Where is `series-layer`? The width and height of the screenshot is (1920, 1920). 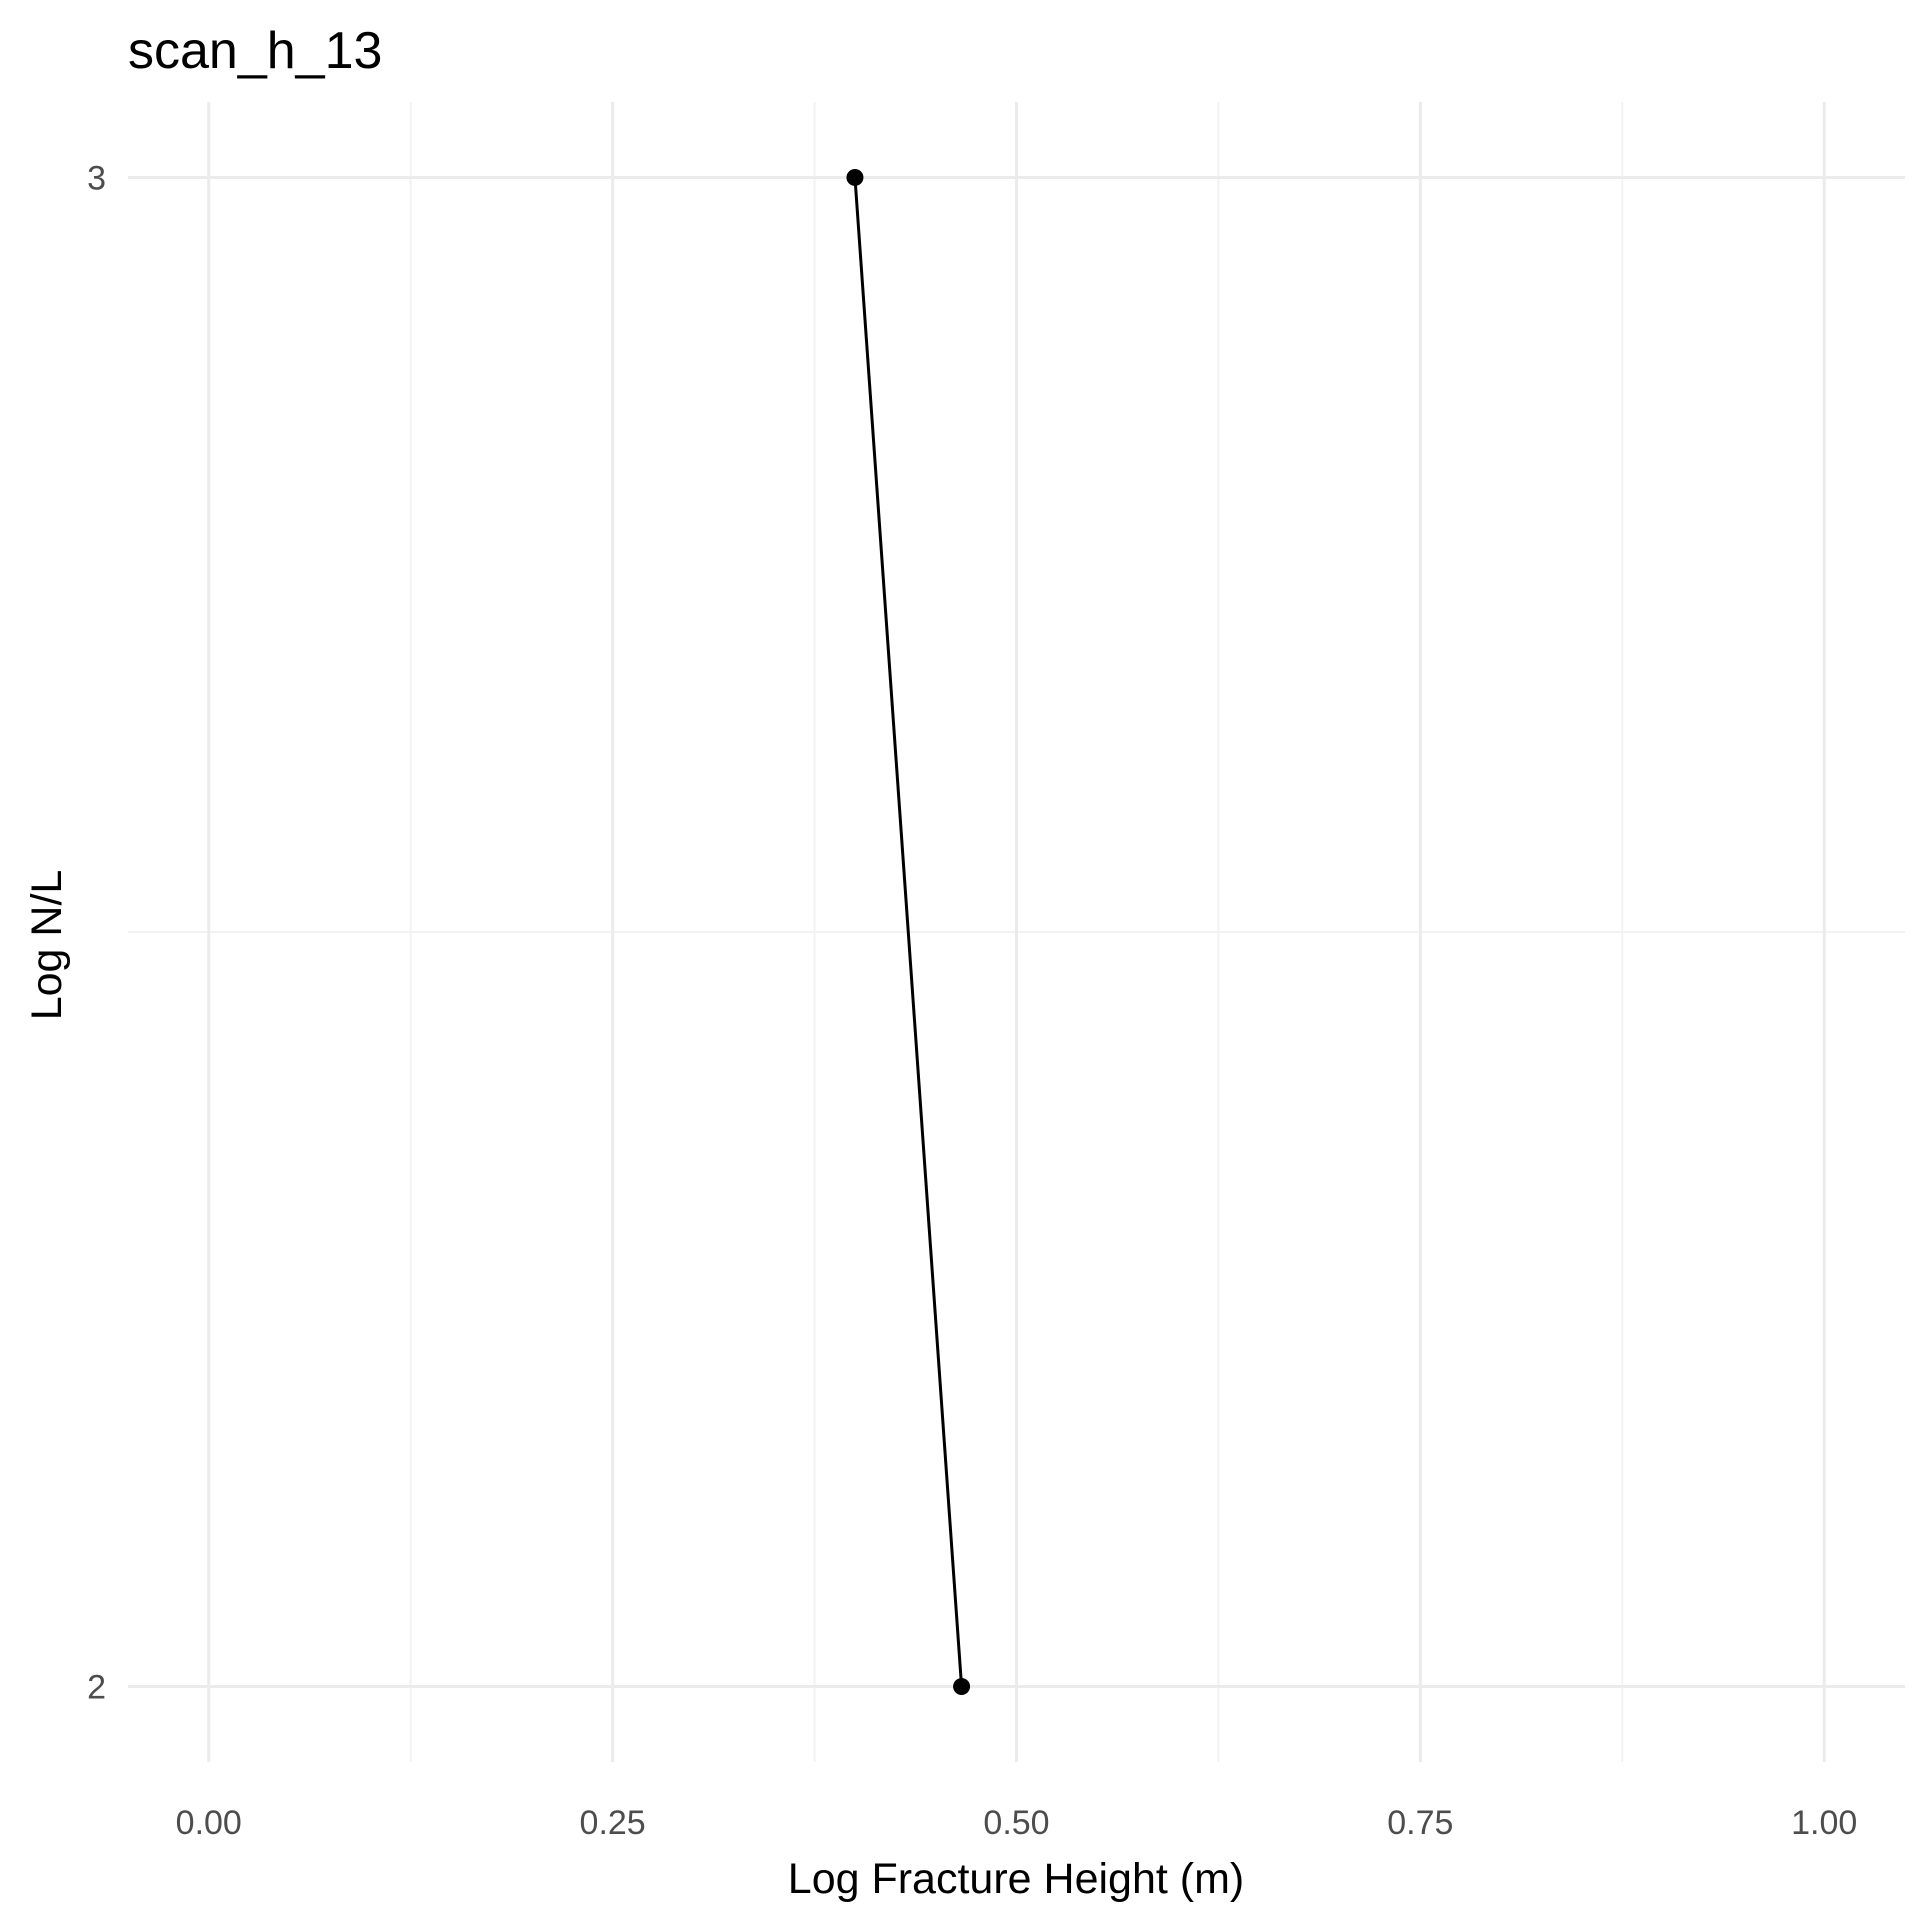
series-layer is located at coordinates (908, 932).